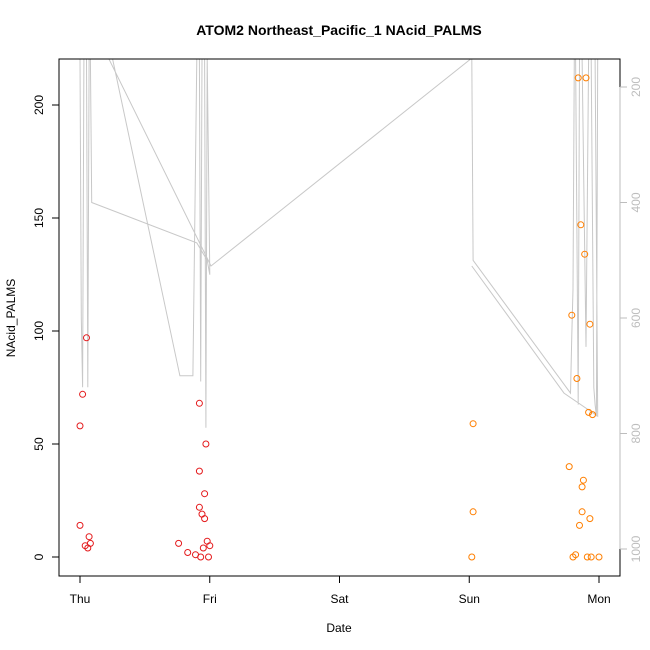 This screenshot has width=650, height=650. What do you see at coordinates (636, 548) in the screenshot?
I see `y2-tick-label: 1000` at bounding box center [636, 548].